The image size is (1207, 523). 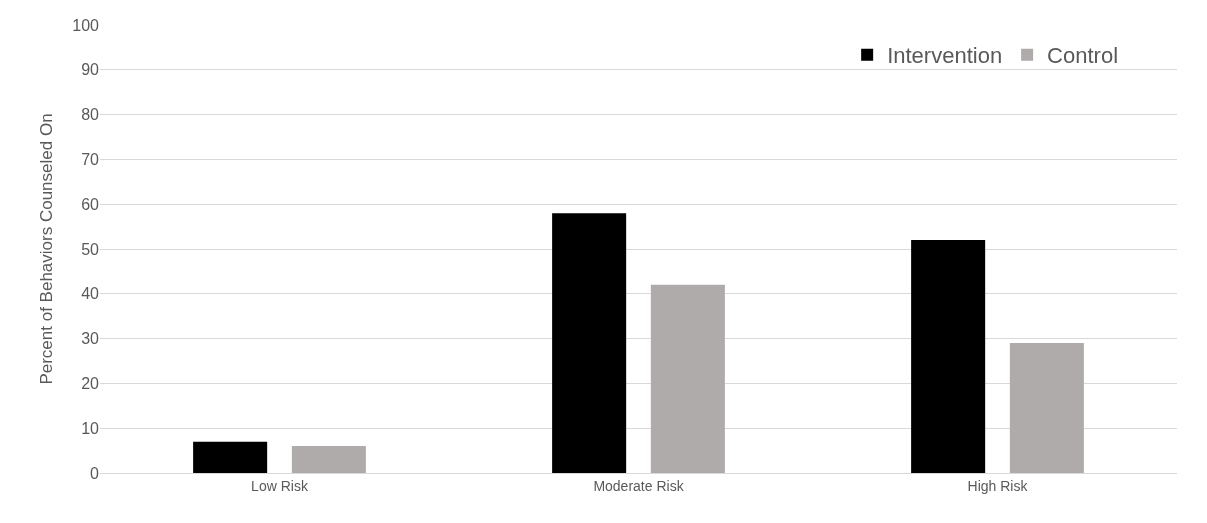 What do you see at coordinates (90, 204) in the screenshot?
I see `y-tick-label: 60` at bounding box center [90, 204].